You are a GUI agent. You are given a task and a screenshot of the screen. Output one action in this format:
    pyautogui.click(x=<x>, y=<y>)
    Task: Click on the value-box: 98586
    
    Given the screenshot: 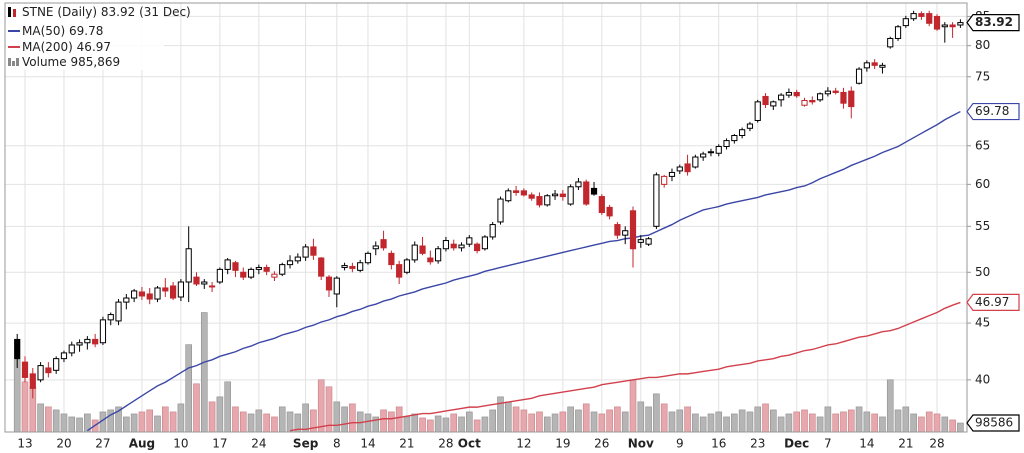 What is the action you would take?
    pyautogui.click(x=993, y=423)
    